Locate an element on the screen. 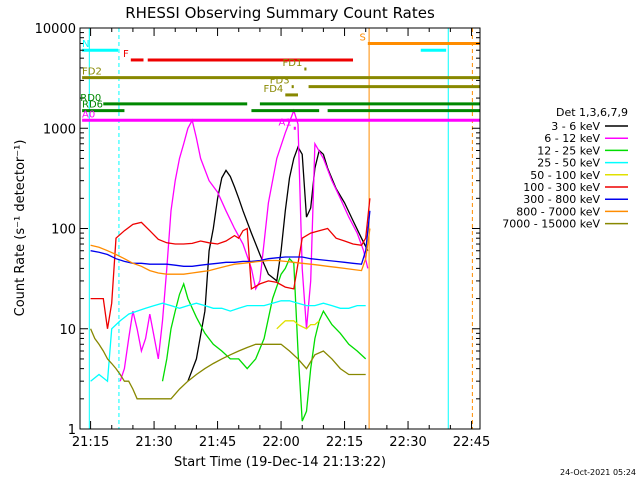 The width and height of the screenshot is (640, 485). y-axis-label: Count Rate (s⁻¹ detector⁻¹) is located at coordinates (20, 228).